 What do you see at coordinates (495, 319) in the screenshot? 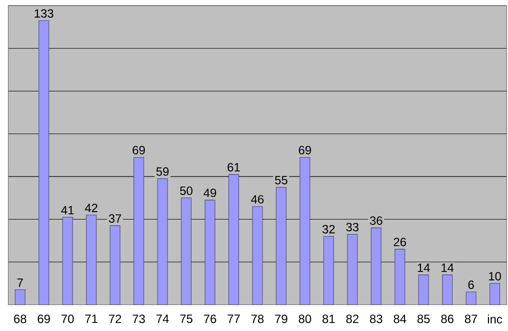
I see `x-tick-label: inc` at bounding box center [495, 319].